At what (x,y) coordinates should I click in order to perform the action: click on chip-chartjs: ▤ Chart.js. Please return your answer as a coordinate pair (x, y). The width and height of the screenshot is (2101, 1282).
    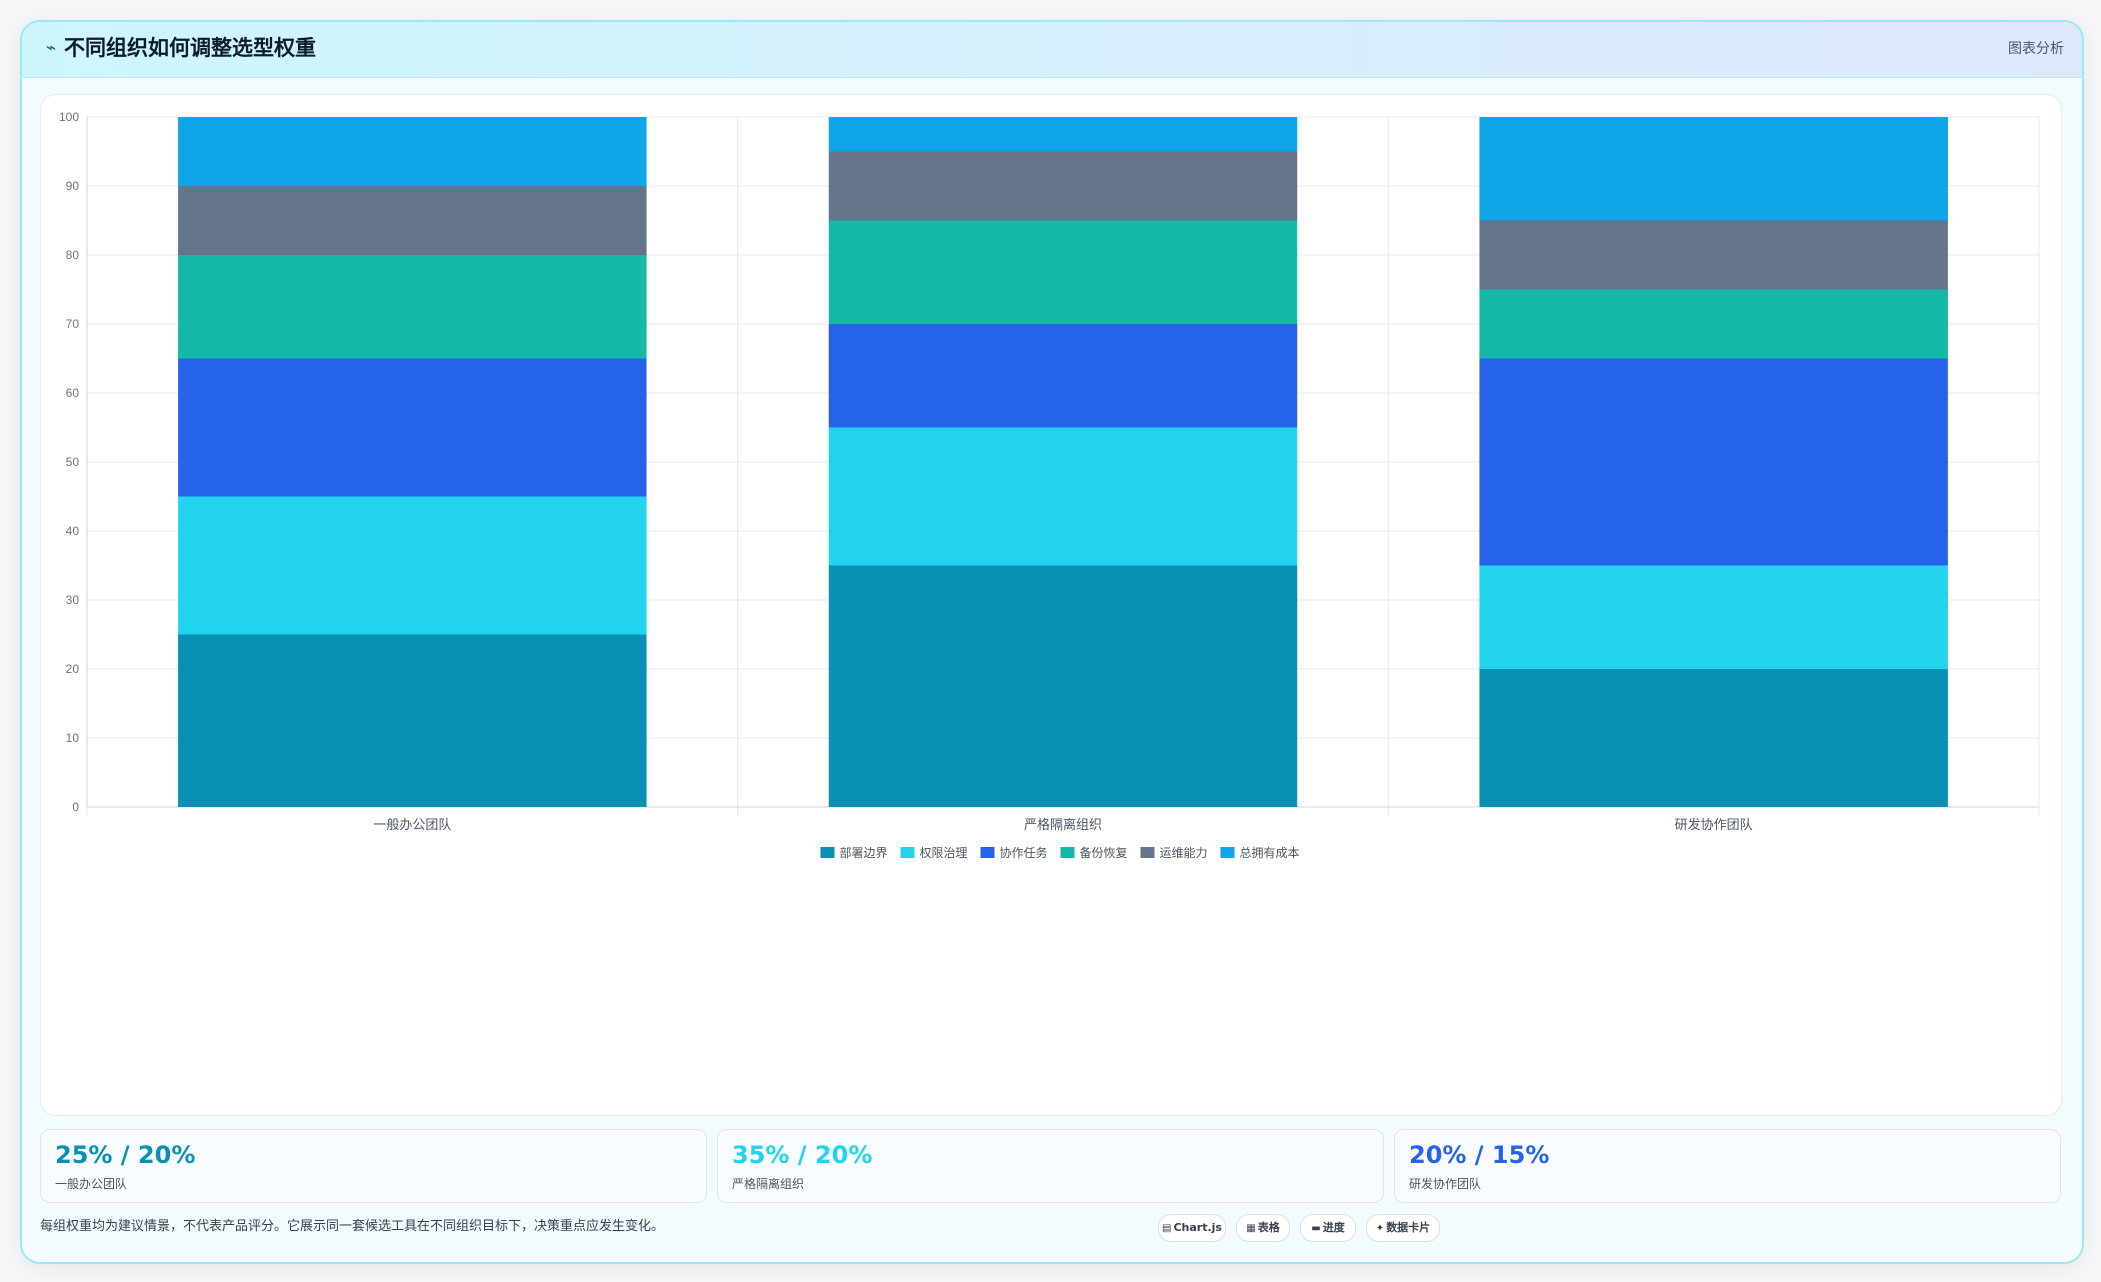
    Looking at the image, I should click on (1192, 1228).